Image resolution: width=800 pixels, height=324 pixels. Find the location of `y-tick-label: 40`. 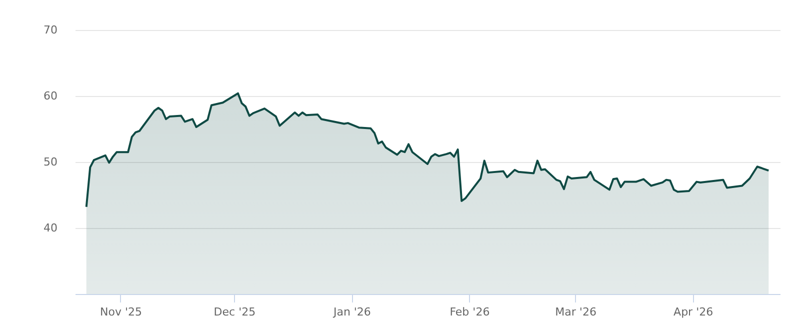

y-tick-label: 40 is located at coordinates (51, 228).